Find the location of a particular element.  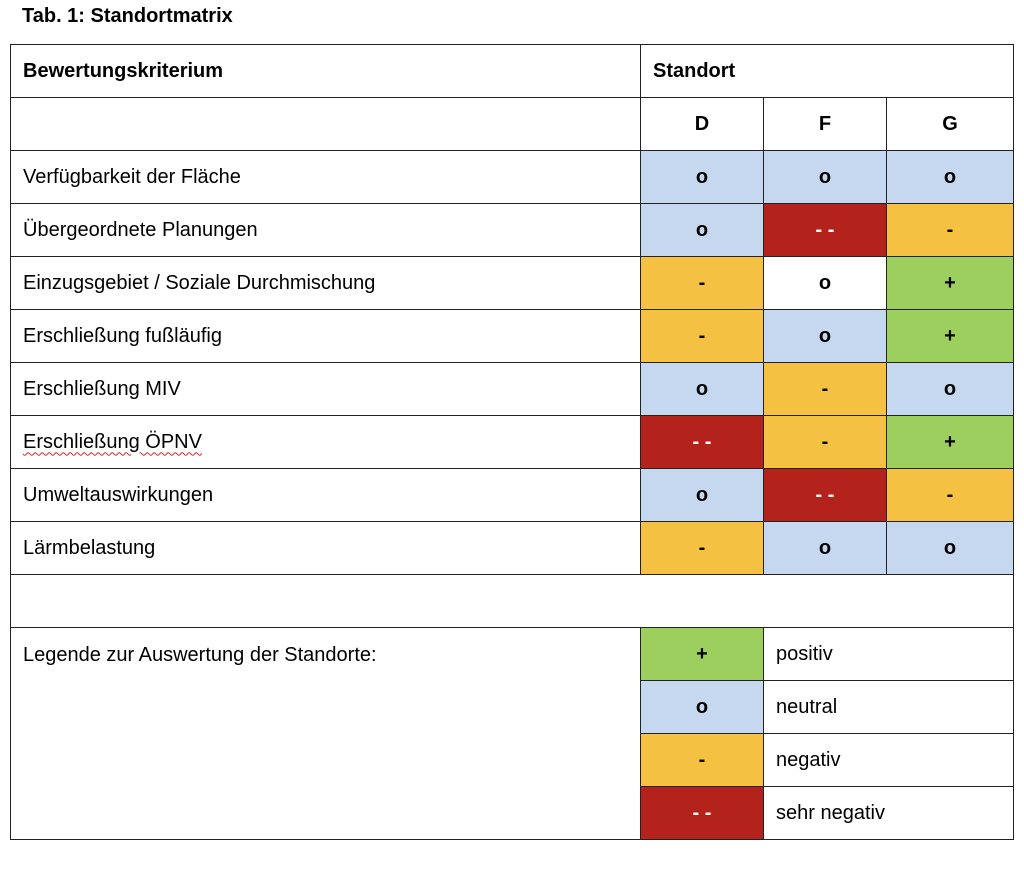

criterion: Erschließung ÖPNV is located at coordinates (325, 442).